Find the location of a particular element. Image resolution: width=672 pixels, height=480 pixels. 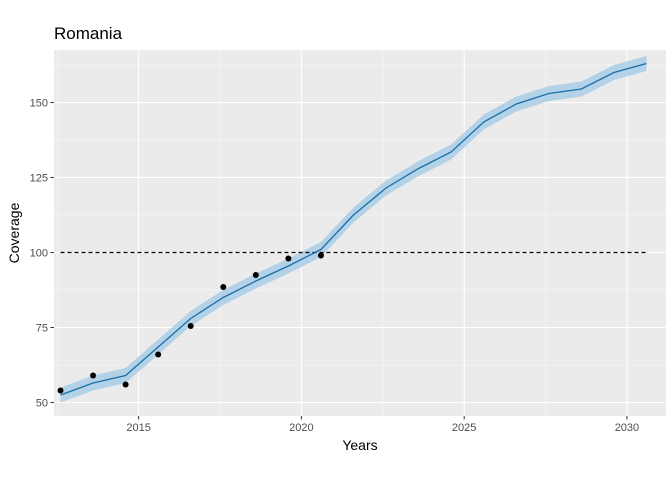

observed-points is located at coordinates (190, 323).